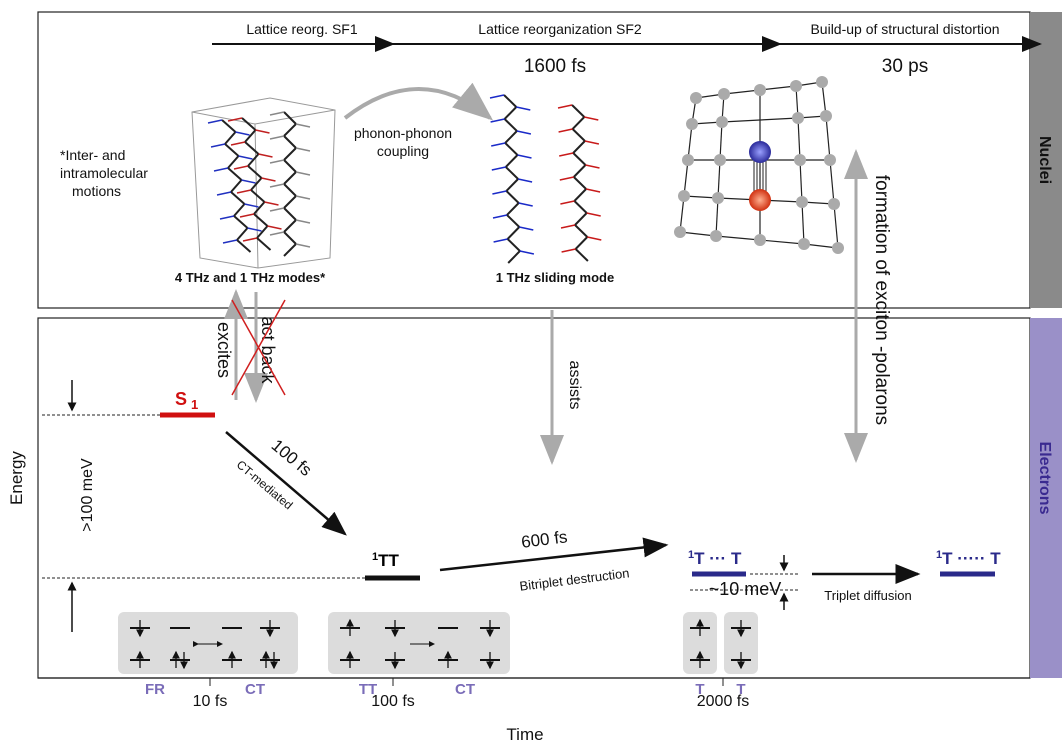 This screenshot has height=756, width=1062. What do you see at coordinates (574, 385) in the screenshot?
I see `interaction: assists` at bounding box center [574, 385].